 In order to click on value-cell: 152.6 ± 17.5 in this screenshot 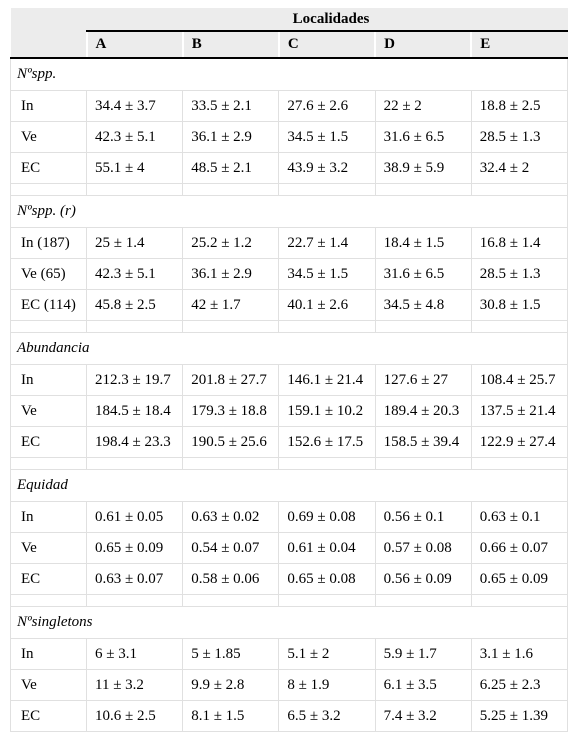, I will do `click(327, 442)`.